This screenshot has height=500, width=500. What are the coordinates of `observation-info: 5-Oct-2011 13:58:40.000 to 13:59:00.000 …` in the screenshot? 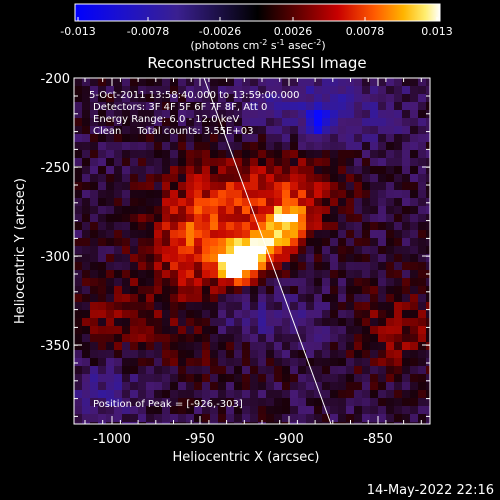 It's located at (194, 113).